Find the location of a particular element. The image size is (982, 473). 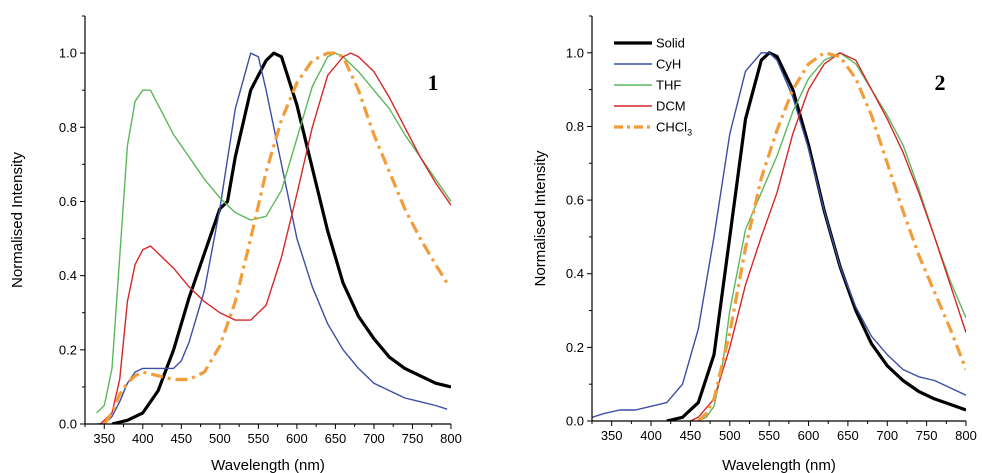

legend-label-solid: Solid is located at coordinates (670, 43).